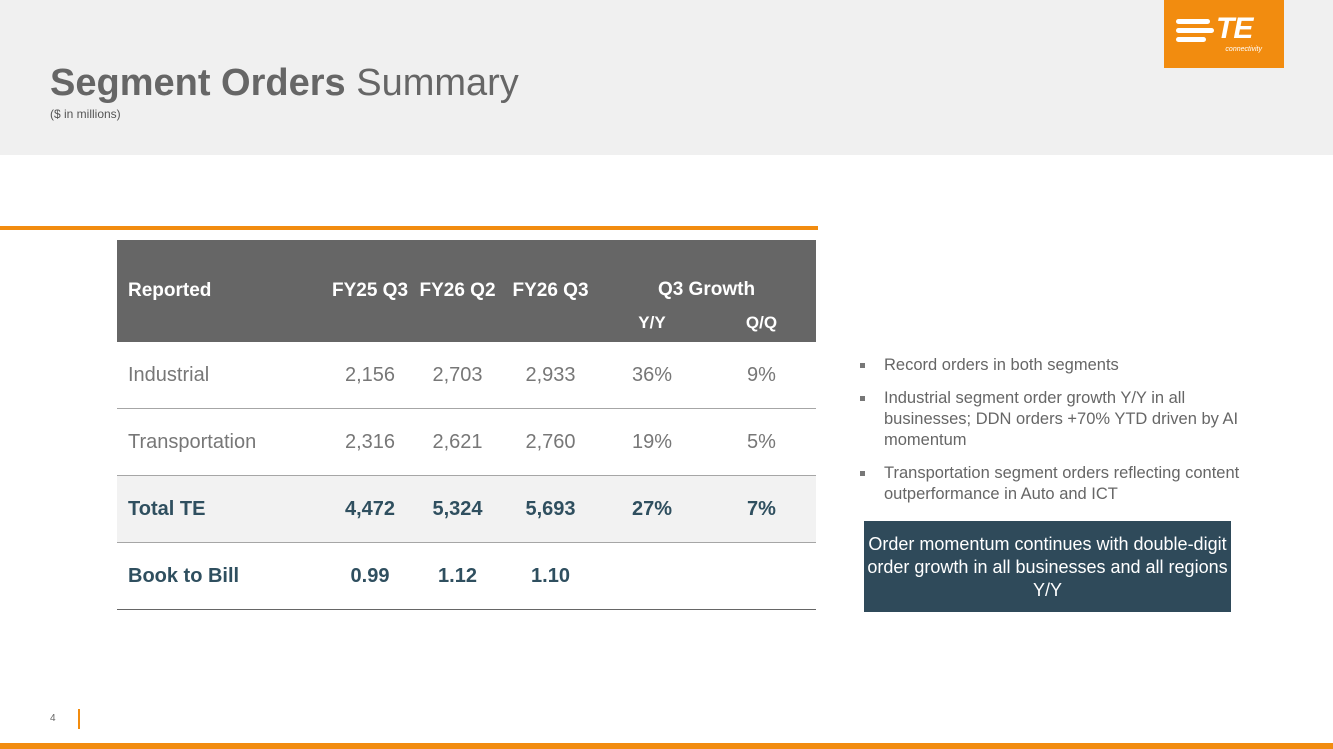  I want to click on cell-fy26-q3: 1.10, so click(550, 576).